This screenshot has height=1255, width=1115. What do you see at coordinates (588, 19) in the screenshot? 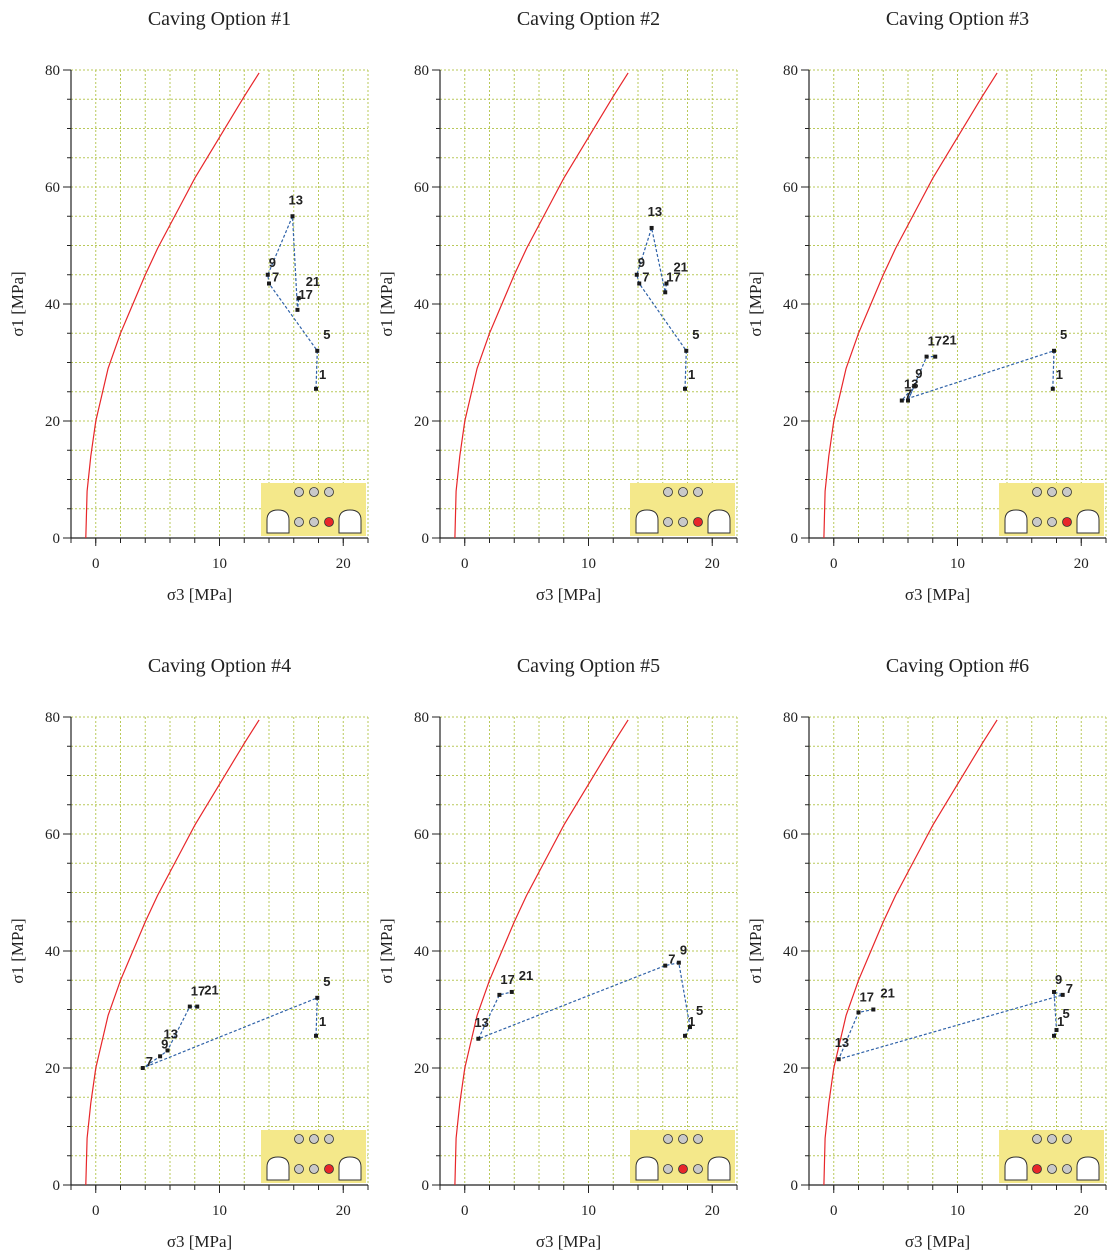
I see `chart-title: Caving Option #2` at bounding box center [588, 19].